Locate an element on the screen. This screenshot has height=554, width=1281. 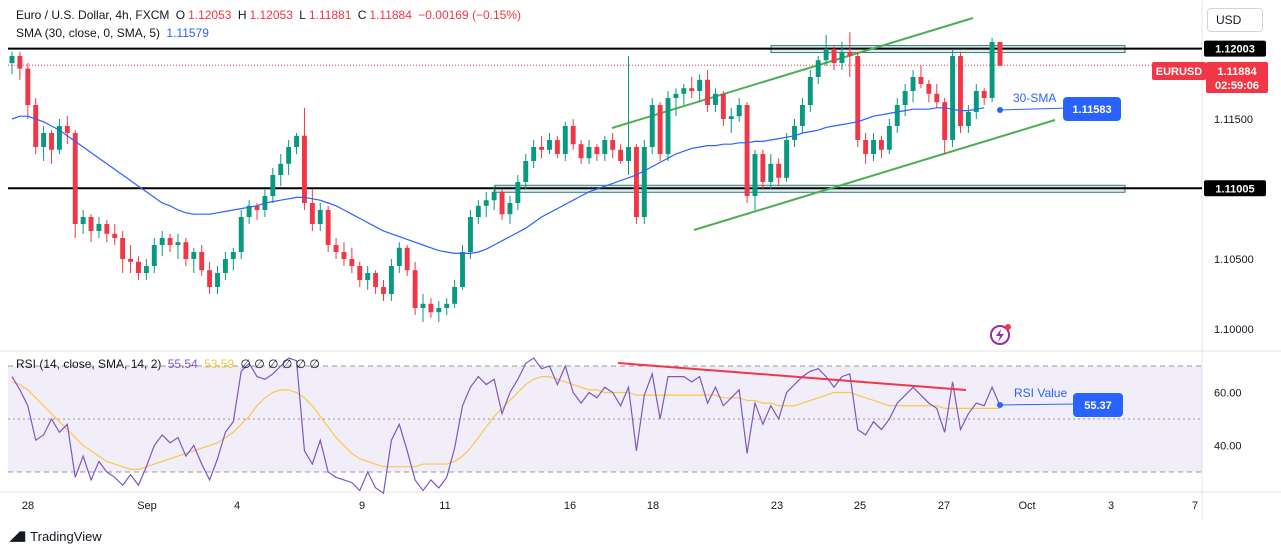
currency-button: USD is located at coordinates (1235, 20).